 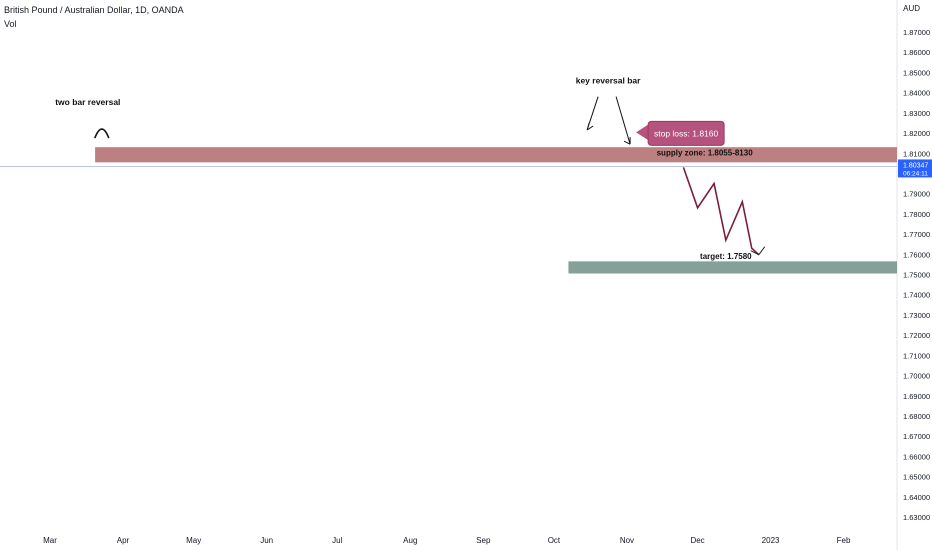 I want to click on y-tick-label: 1.75000, so click(x=916, y=275).